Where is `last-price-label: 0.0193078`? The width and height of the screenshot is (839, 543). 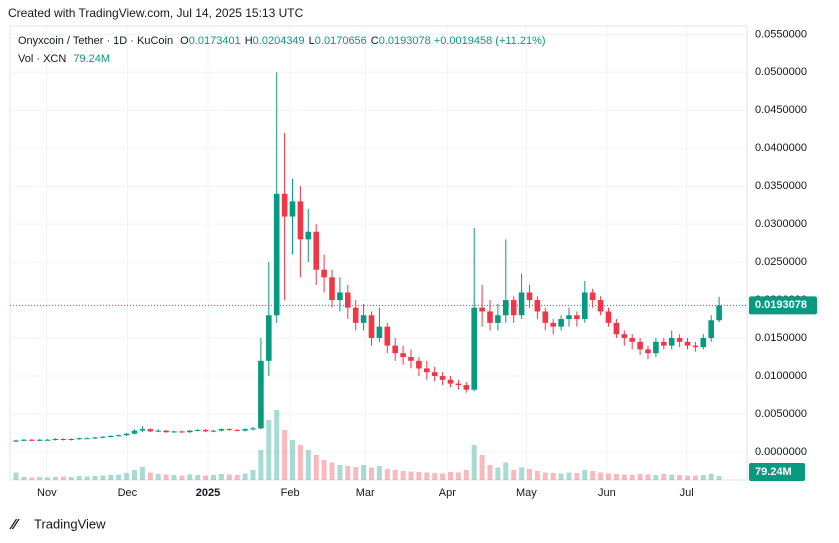 last-price-label: 0.0193078 is located at coordinates (781, 305).